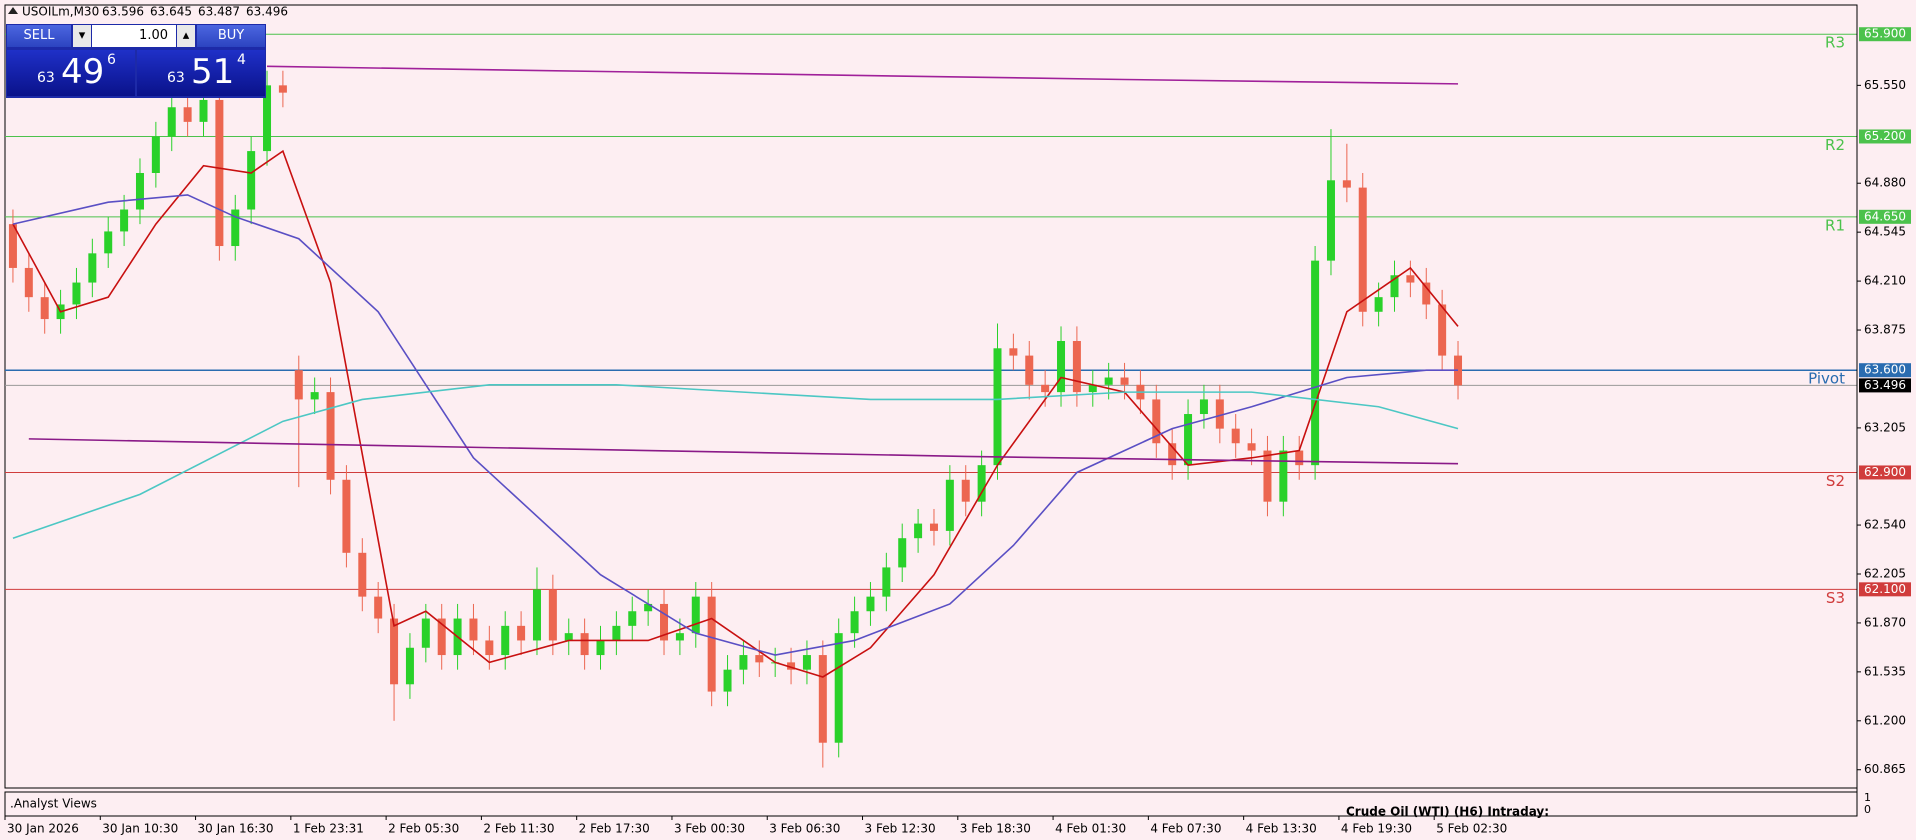 Image resolution: width=1916 pixels, height=840 pixels. I want to click on sell-button: SELL, so click(39, 36).